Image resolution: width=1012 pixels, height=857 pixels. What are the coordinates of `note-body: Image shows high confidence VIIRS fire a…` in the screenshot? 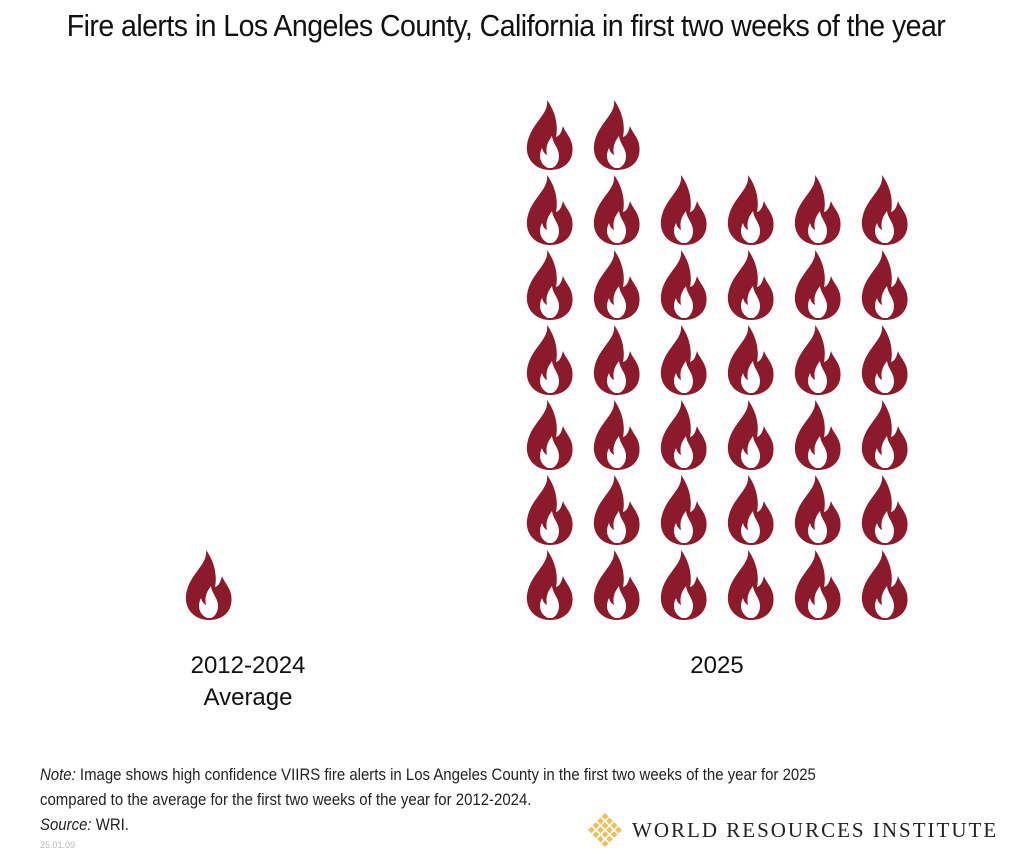 It's located at (445, 774).